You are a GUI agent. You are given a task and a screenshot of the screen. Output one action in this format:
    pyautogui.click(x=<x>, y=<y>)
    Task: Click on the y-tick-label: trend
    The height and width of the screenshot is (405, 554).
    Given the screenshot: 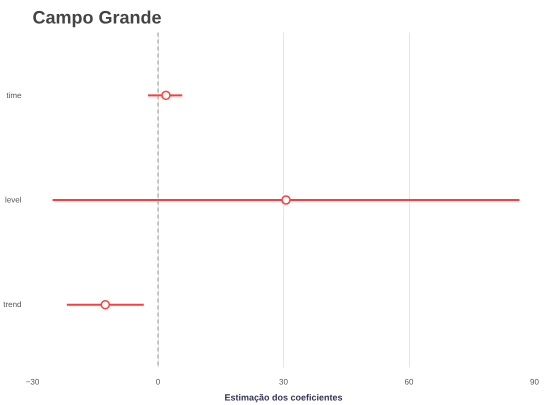 What is the action you would take?
    pyautogui.click(x=12, y=305)
    